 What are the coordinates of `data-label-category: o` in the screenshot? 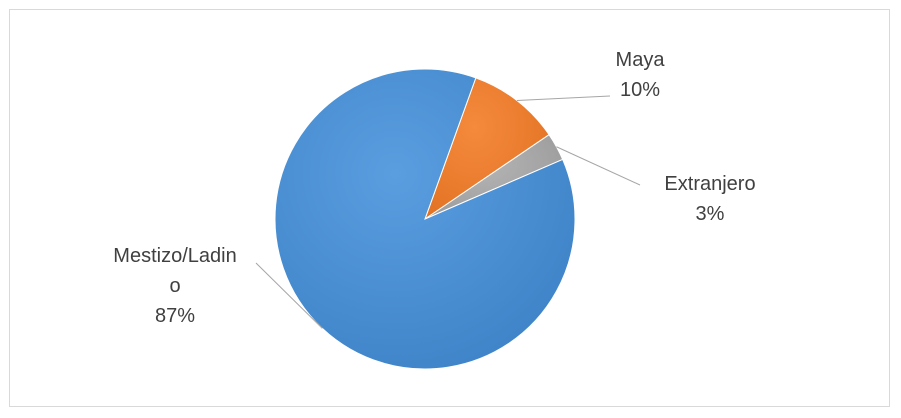 It's located at (174, 286).